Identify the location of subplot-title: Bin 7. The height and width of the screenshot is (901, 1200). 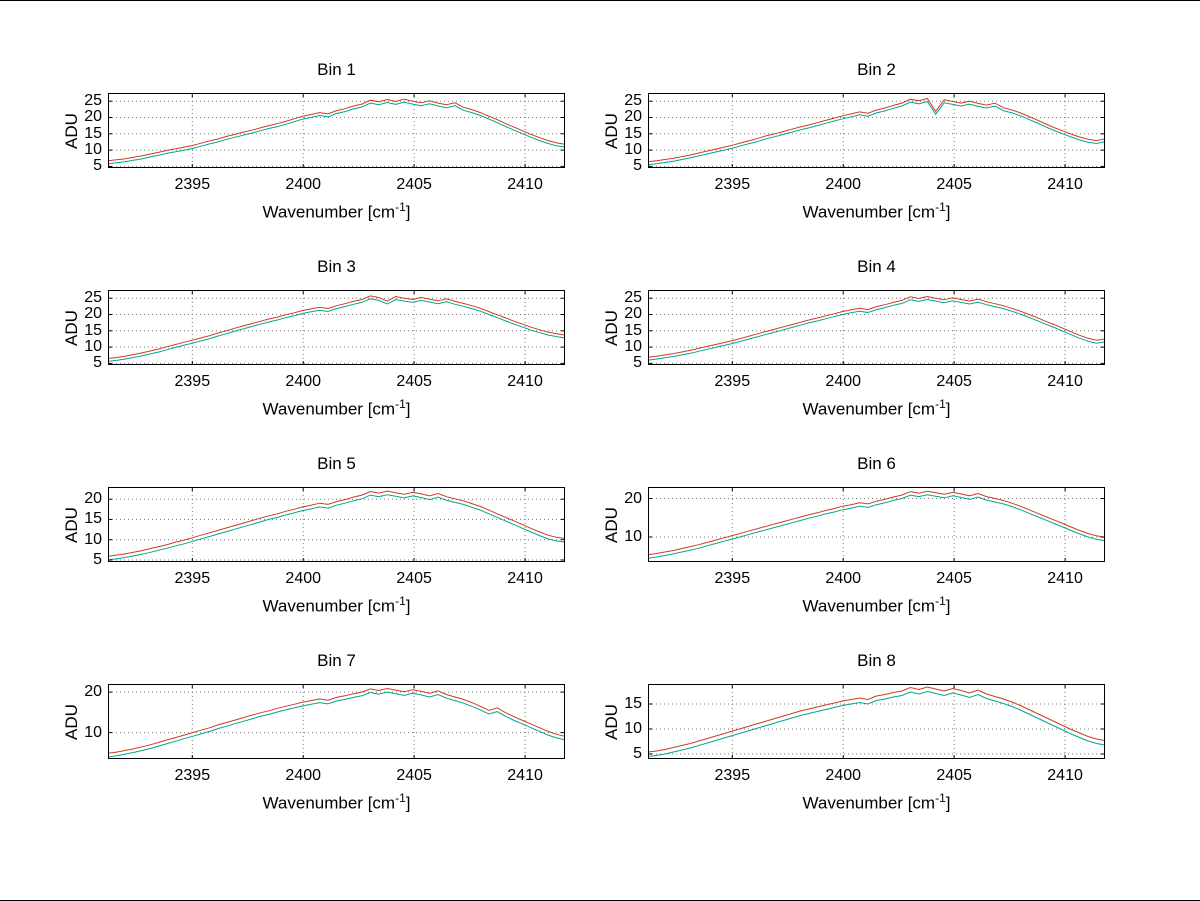
(336, 660).